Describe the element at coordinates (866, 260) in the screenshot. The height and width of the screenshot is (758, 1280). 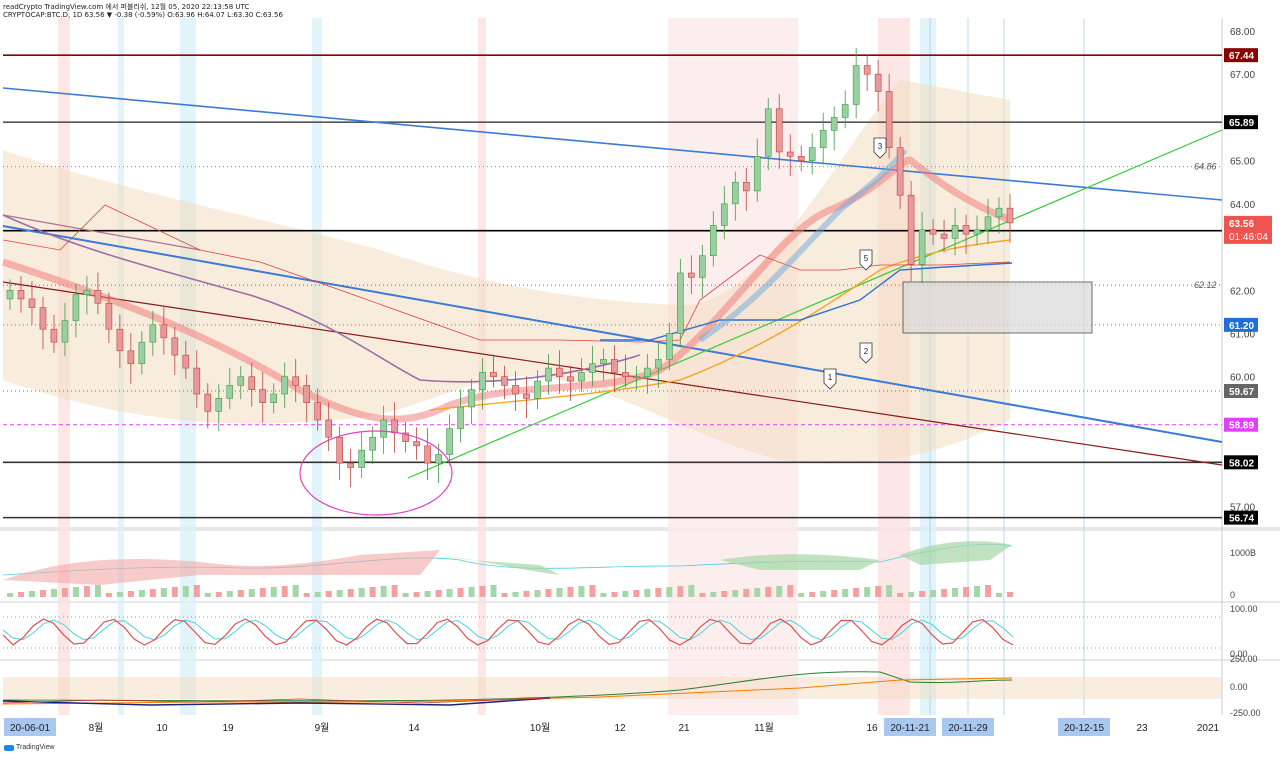
I see `callout-5: 5` at that location.